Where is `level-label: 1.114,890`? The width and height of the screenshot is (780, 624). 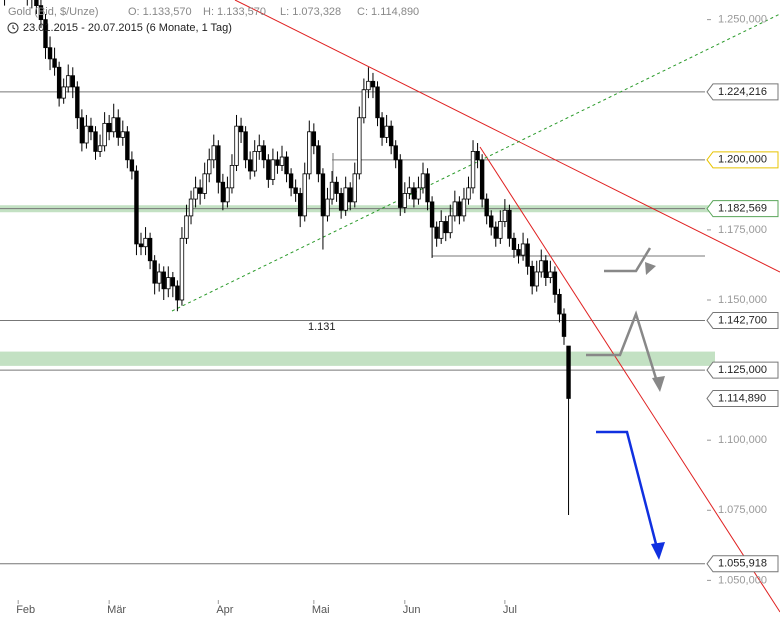 level-label: 1.114,890 is located at coordinates (742, 398).